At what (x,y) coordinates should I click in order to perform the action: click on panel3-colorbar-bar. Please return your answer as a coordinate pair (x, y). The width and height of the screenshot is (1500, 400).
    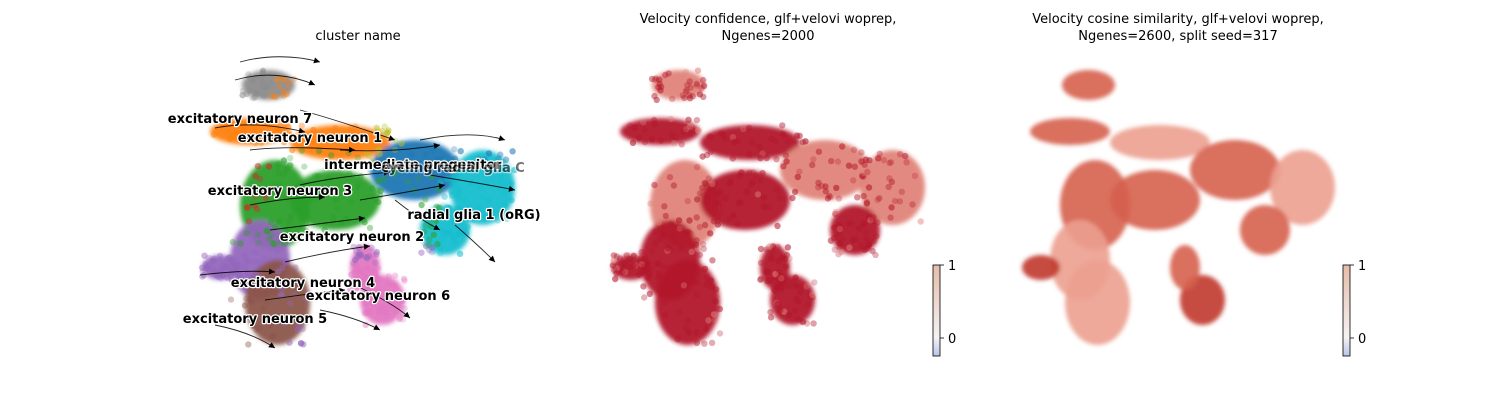
    Looking at the image, I should click on (1346, 310).